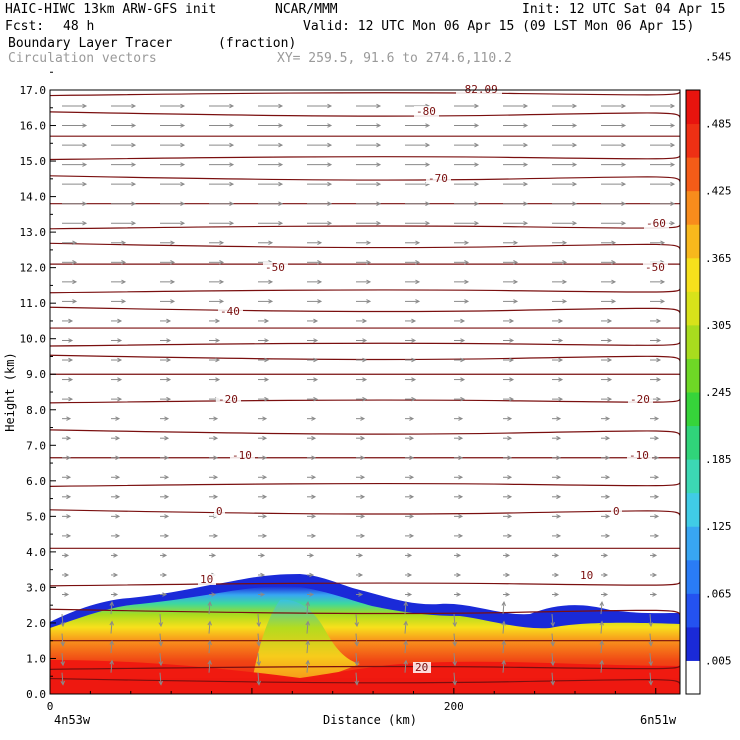  I want to click on colorbar-label: .065, so click(718, 593).